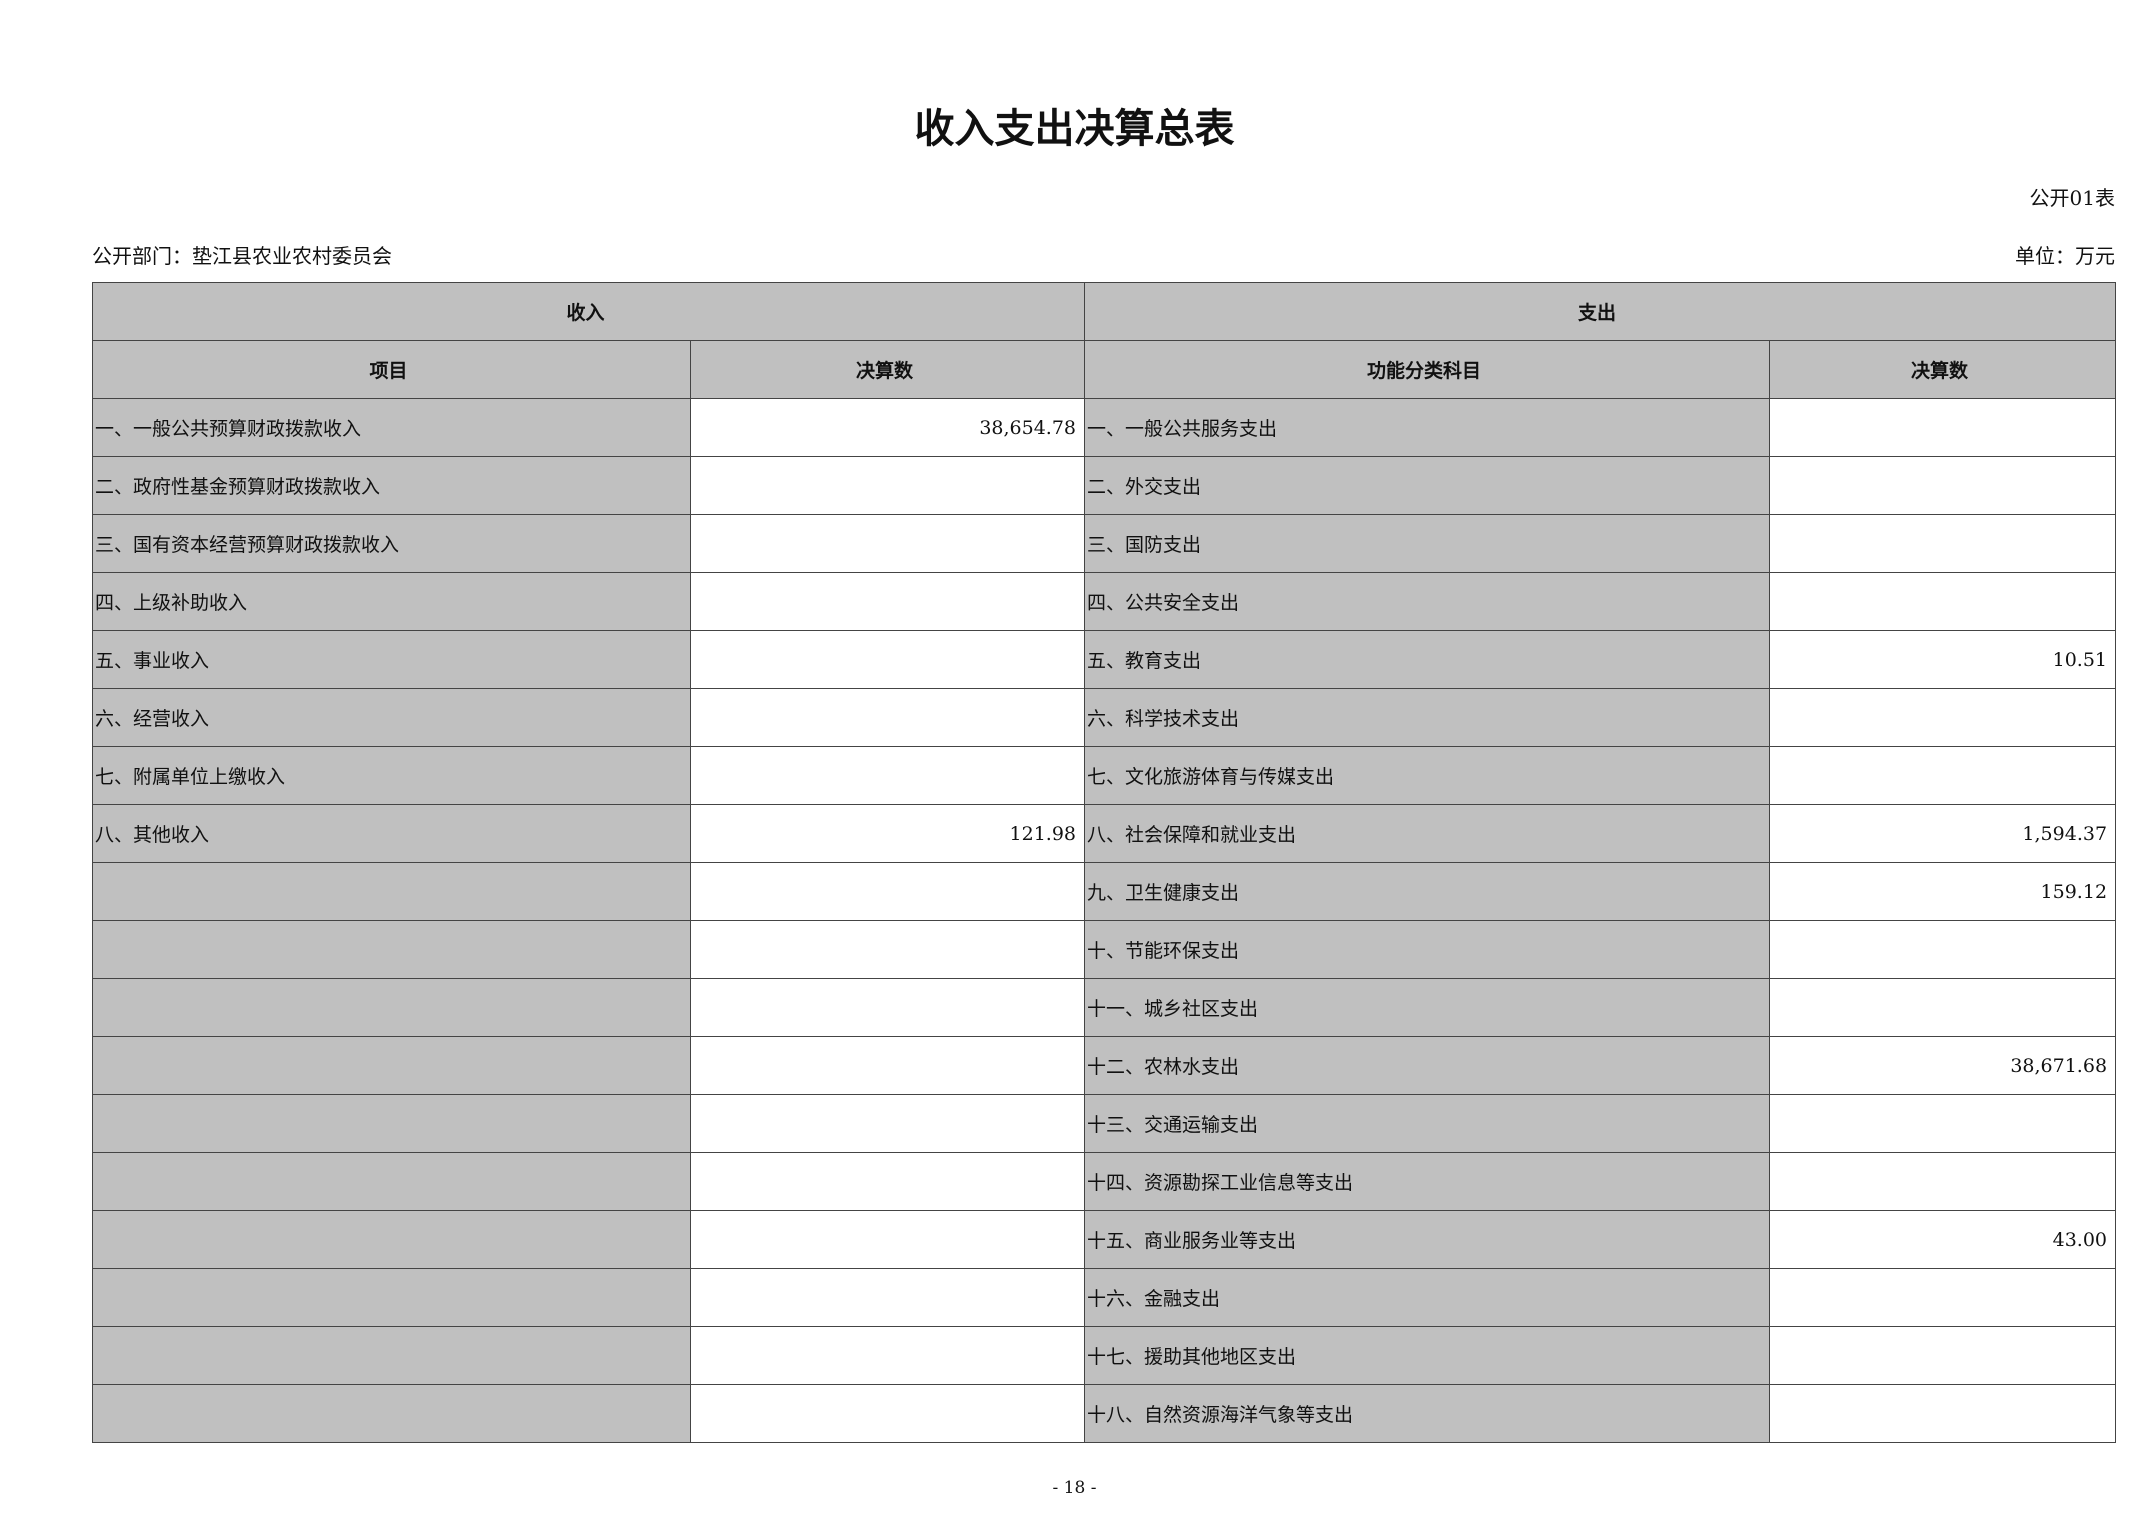 This screenshot has width=2149, height=1520. Describe the element at coordinates (1427, 1355) in the screenshot. I see `expense-item-cell: 十七、援助其他地区支出` at that location.